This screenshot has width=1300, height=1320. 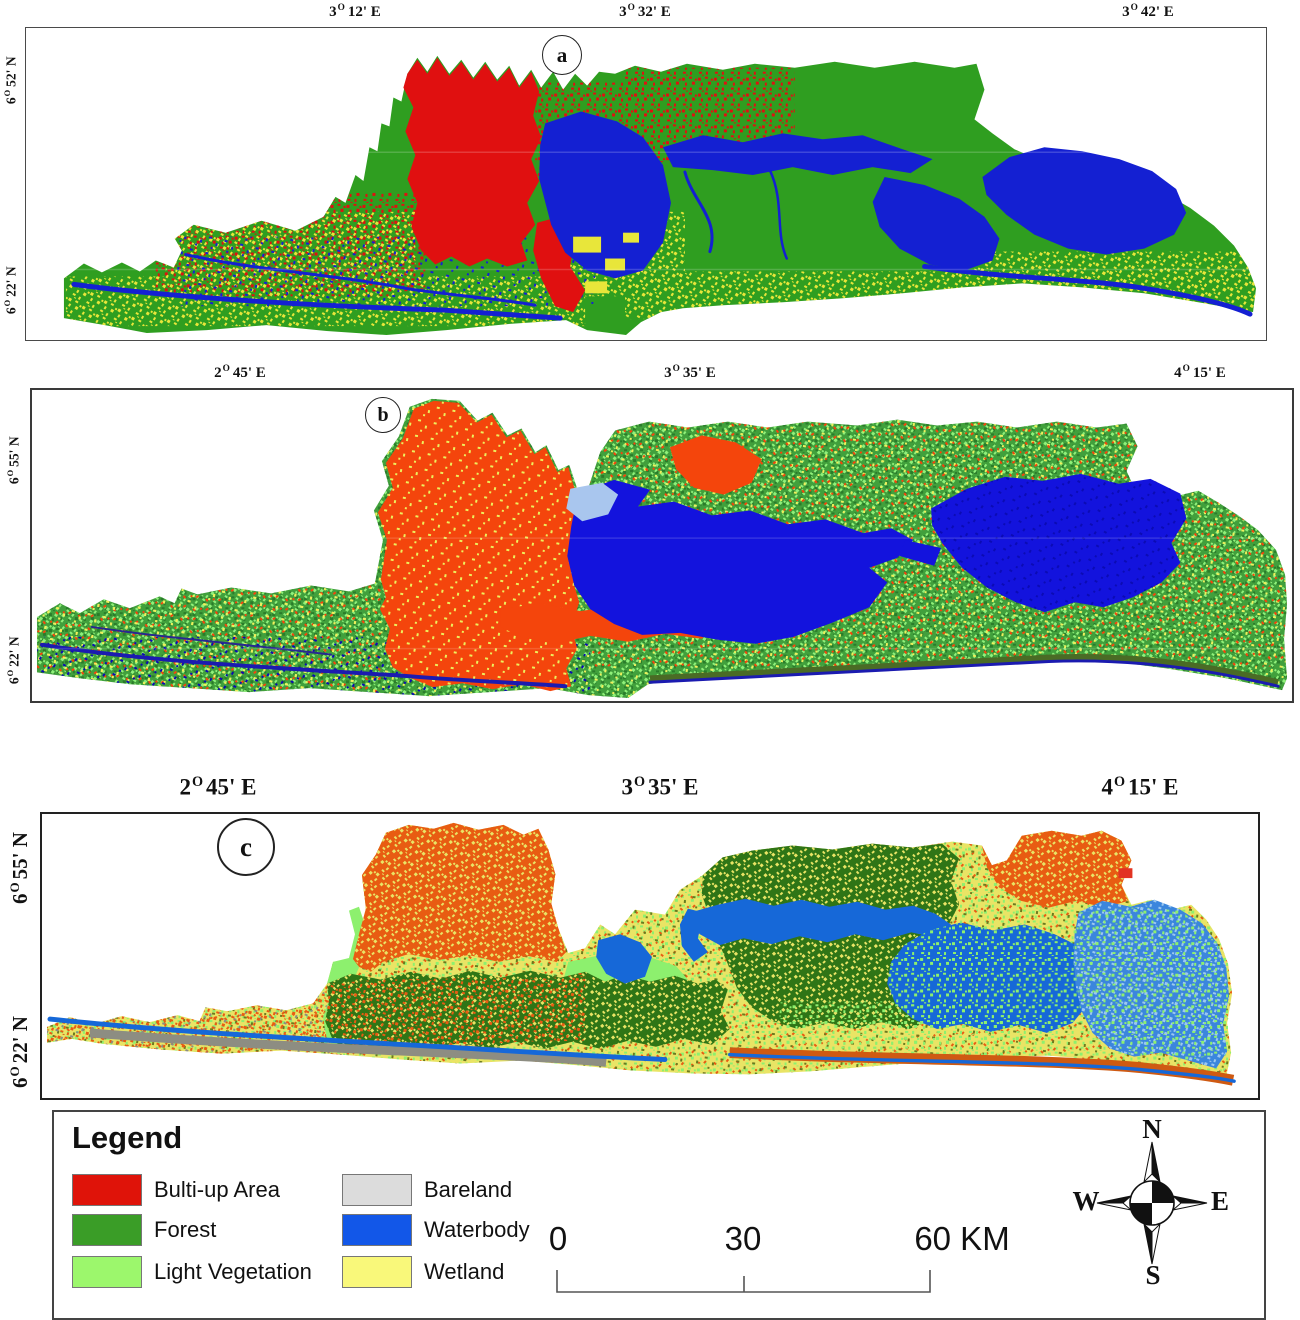 What do you see at coordinates (962, 1238) in the screenshot?
I see `scalebar-label-end: 60 KM` at bounding box center [962, 1238].